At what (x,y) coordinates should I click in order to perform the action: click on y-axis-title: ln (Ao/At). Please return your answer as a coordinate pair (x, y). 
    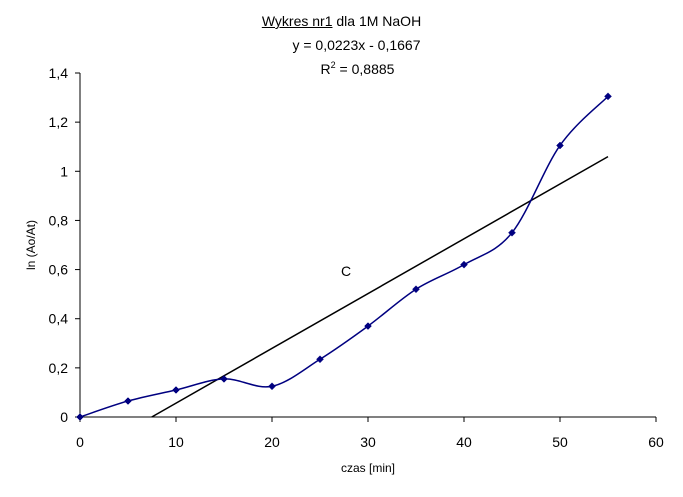
    Looking at the image, I should click on (31, 245).